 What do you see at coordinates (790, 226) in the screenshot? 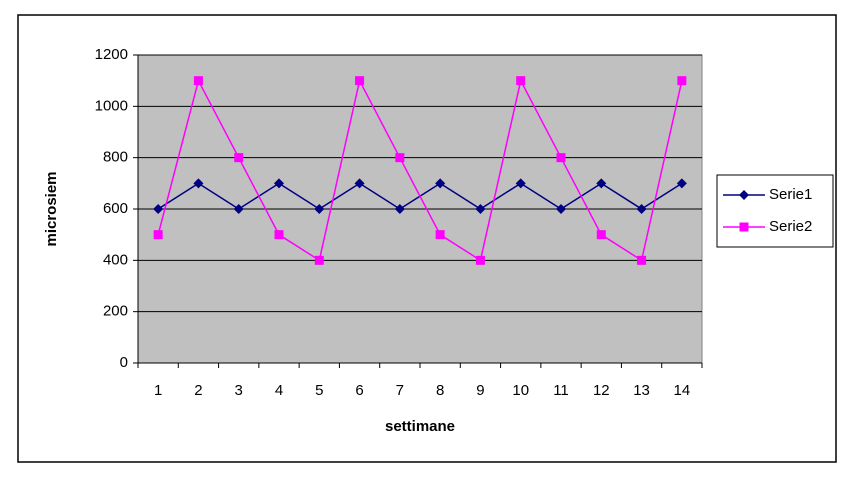
I see `legend-label: Serie2` at bounding box center [790, 226].